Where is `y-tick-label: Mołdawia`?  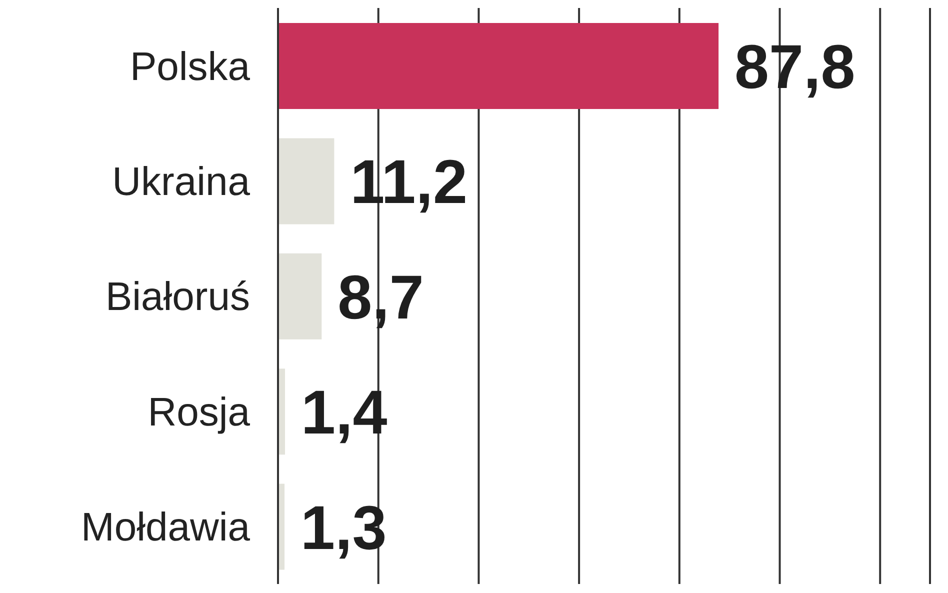 y-tick-label: Mołdawia is located at coordinates (166, 528).